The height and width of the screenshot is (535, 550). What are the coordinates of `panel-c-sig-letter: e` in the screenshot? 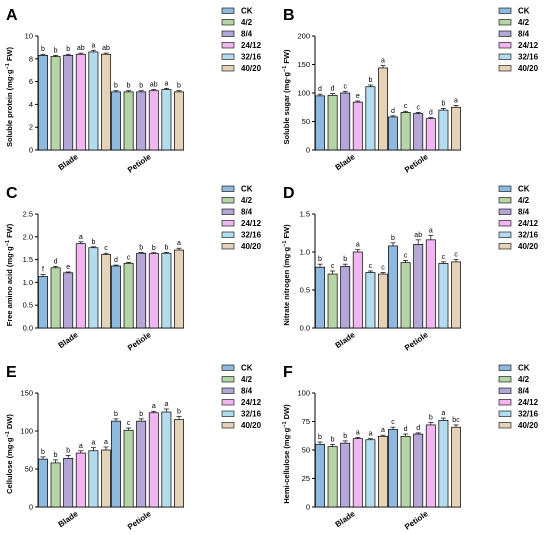 It's located at (68, 267).